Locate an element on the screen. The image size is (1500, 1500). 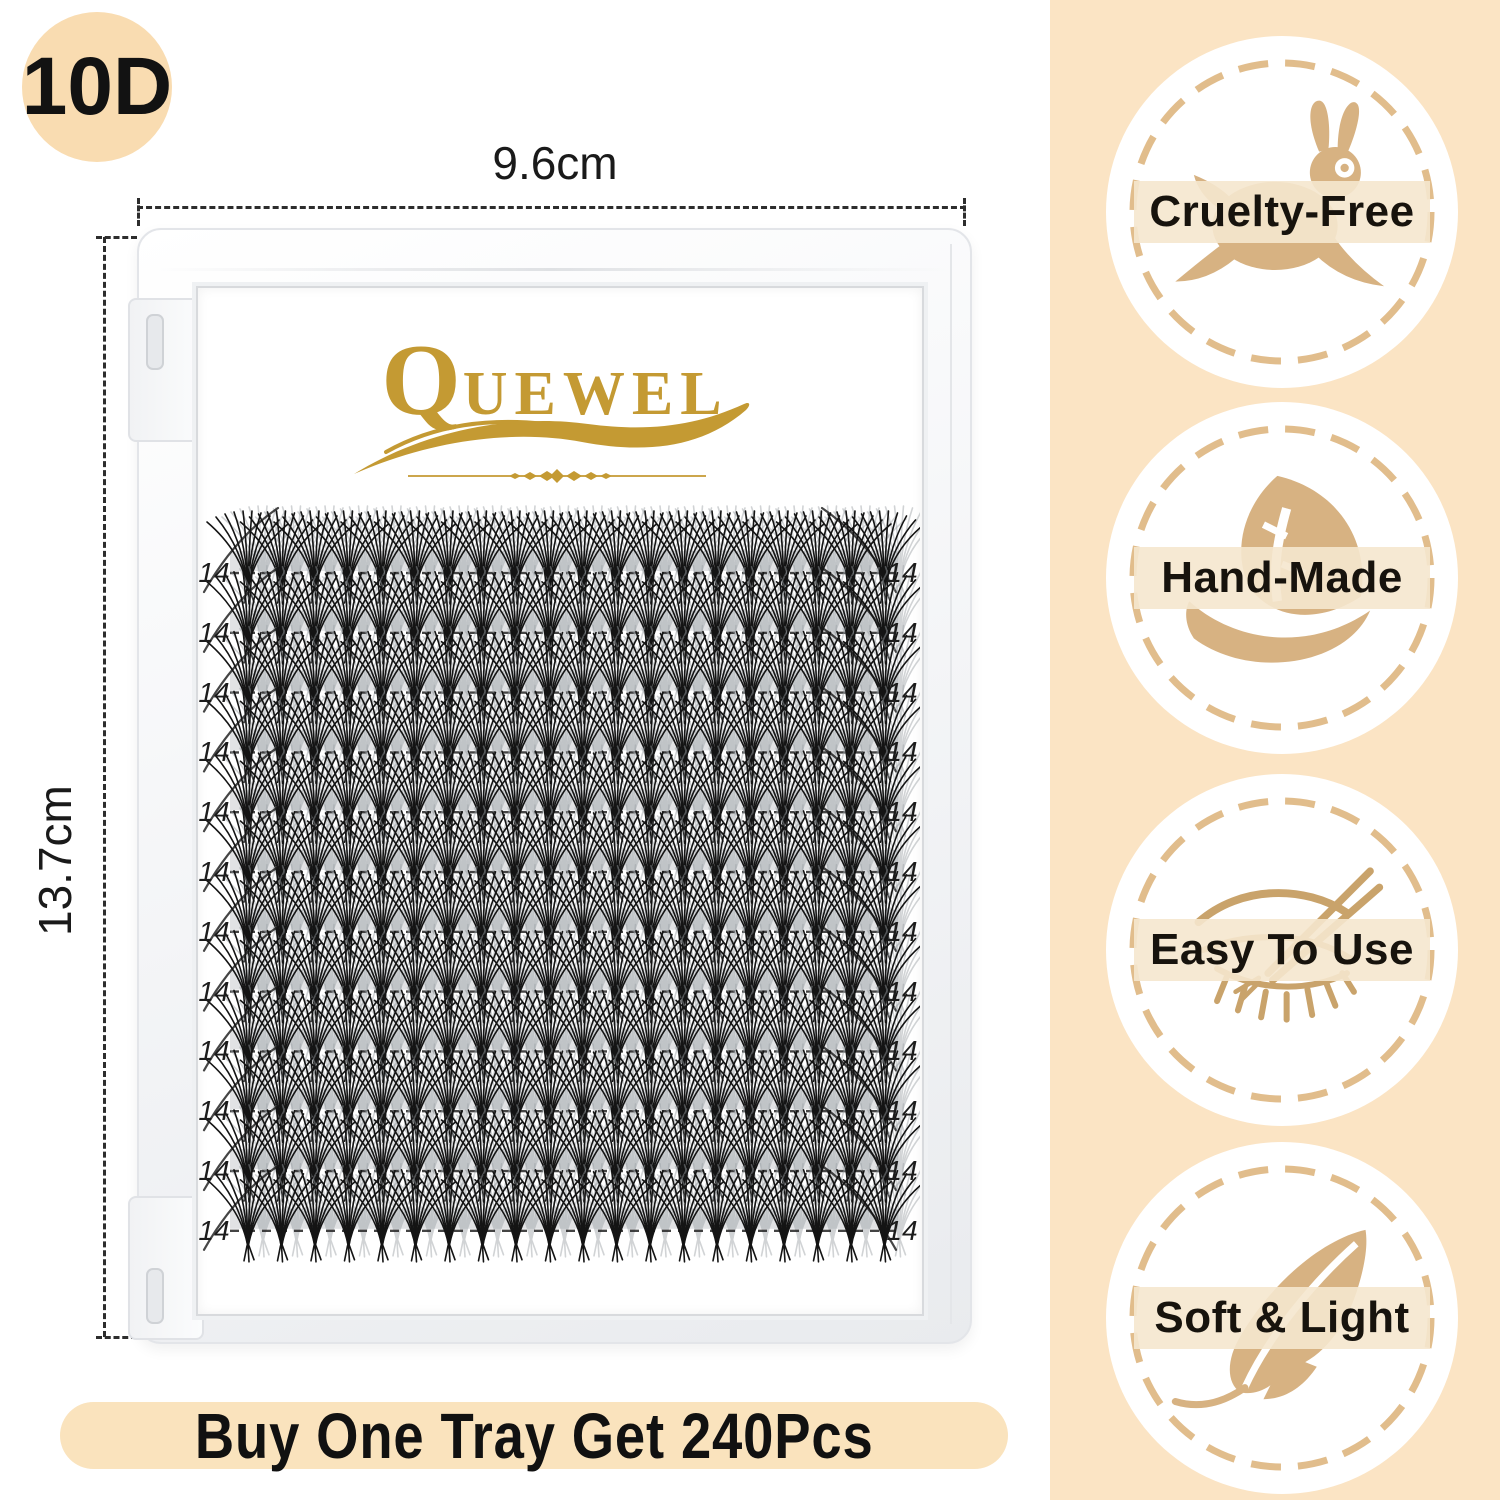
logo-swoosh-icon is located at coordinates (552, 438).